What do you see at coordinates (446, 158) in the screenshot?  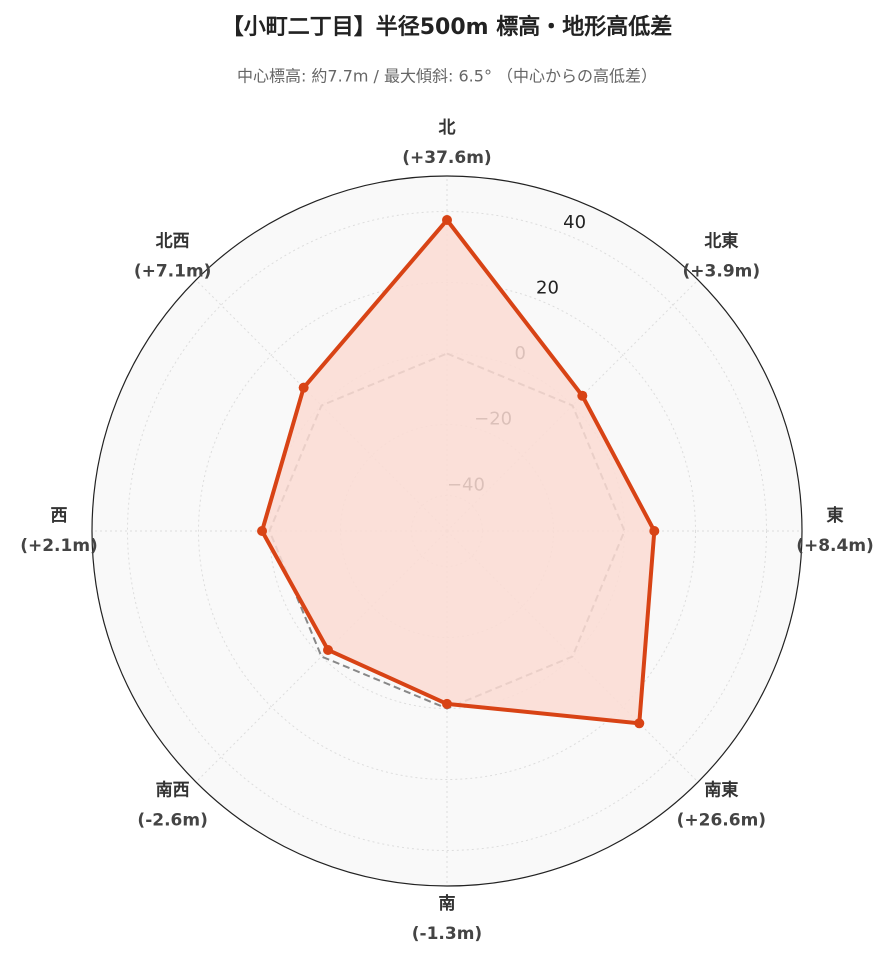 I see `value-label: (+37.6m)` at bounding box center [446, 158].